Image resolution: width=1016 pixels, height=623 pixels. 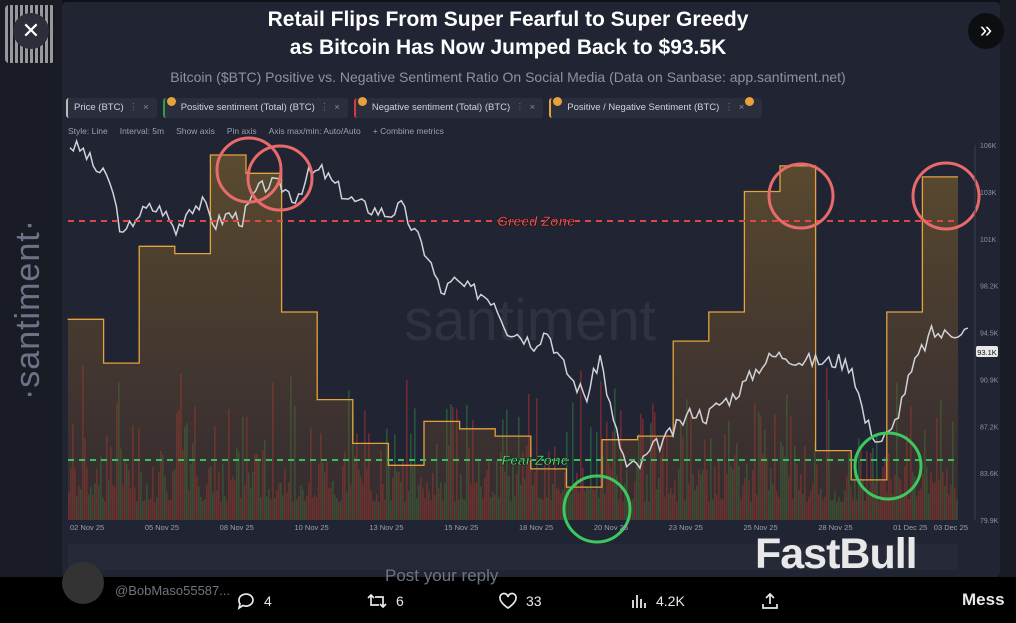 What do you see at coordinates (268, 601) in the screenshot?
I see `reply-count: 4` at bounding box center [268, 601].